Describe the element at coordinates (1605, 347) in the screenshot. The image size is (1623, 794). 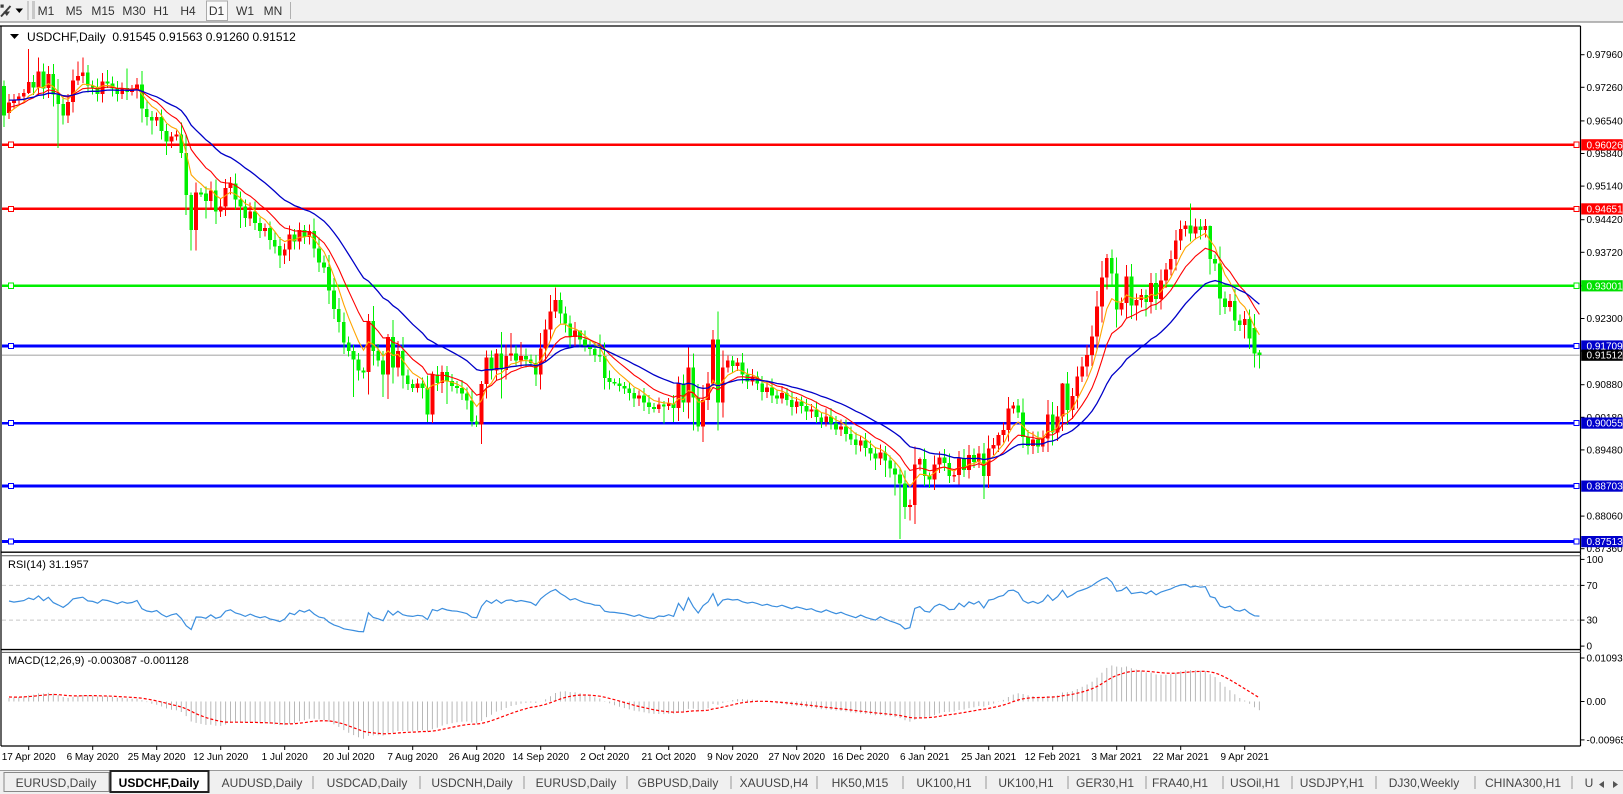
I see `svg-text: 0.91709` at that location.